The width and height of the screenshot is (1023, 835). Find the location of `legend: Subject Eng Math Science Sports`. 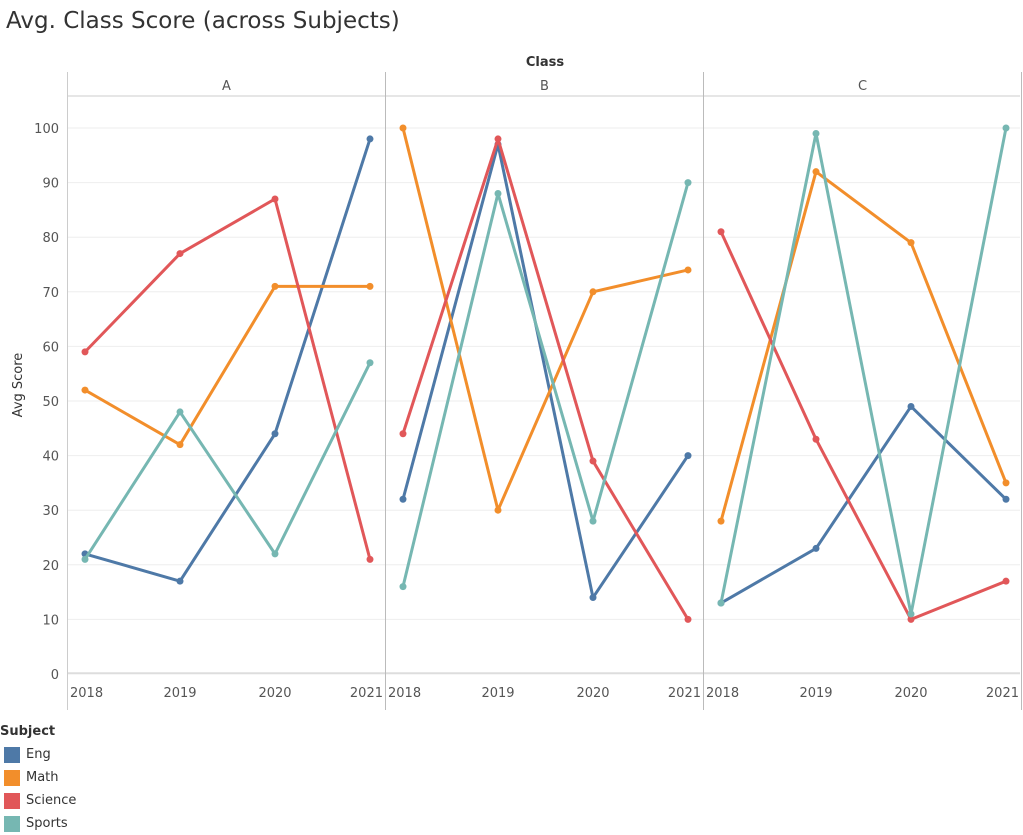

legend: Subject Eng Math Science Sports is located at coordinates (38, 779).